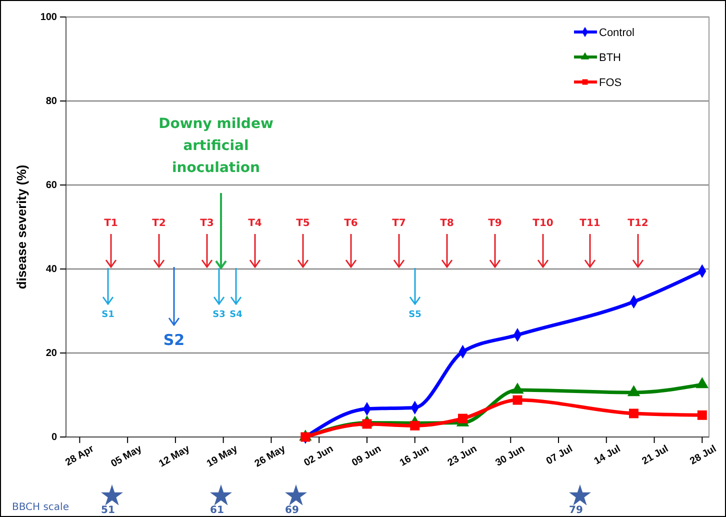  What do you see at coordinates (216, 146) in the screenshot?
I see `annotation: Downy mildew artificial inoculation` at bounding box center [216, 146].